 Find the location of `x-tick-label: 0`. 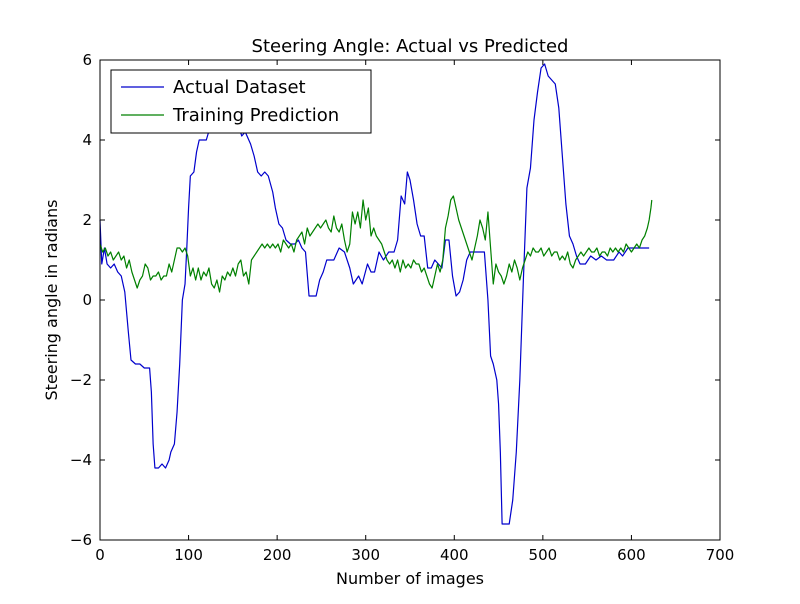

x-tick-label: 0 is located at coordinates (100, 555).